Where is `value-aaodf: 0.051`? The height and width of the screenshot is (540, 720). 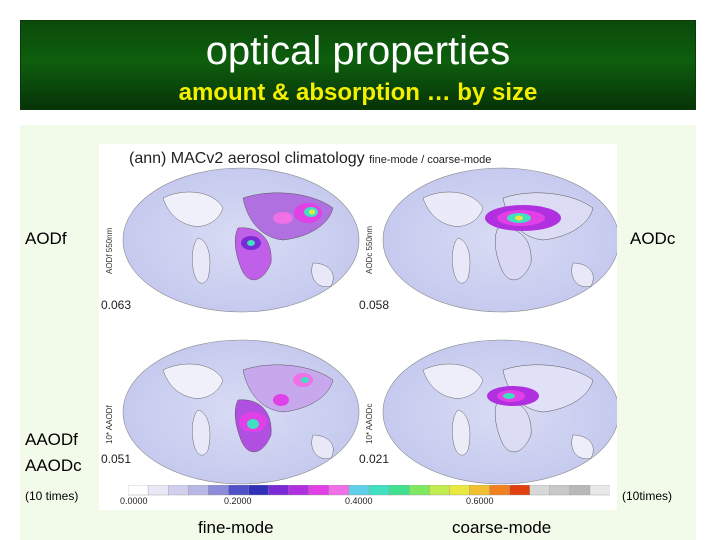
value-aaodf: 0.051 is located at coordinates (116, 459).